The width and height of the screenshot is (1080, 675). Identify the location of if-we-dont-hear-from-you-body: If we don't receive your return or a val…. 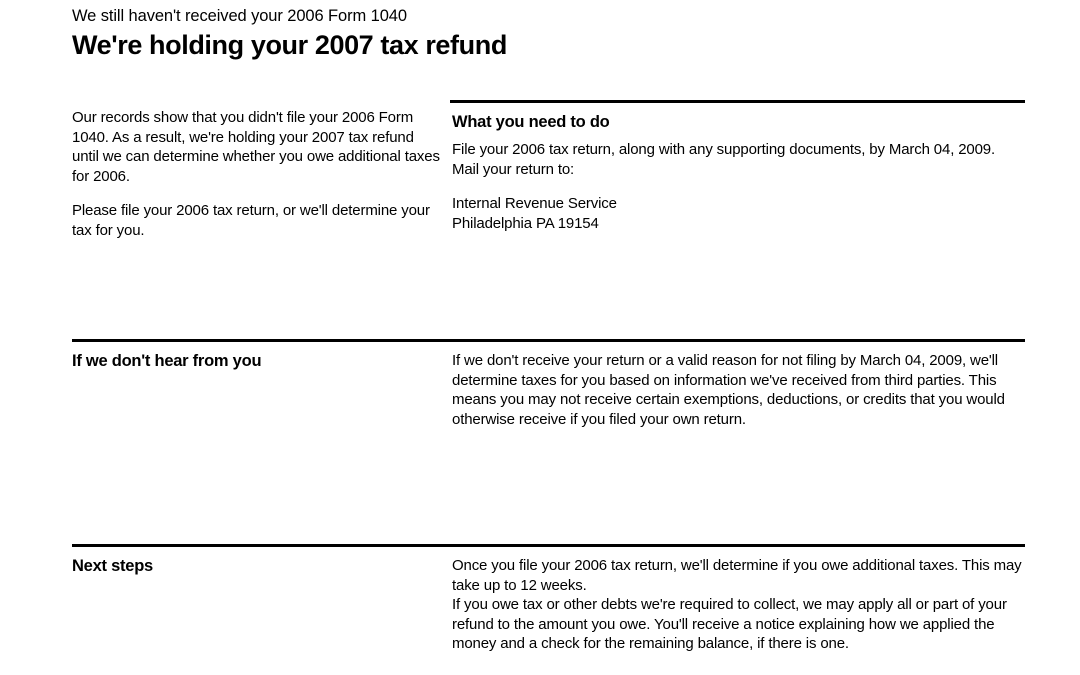
(738, 385).